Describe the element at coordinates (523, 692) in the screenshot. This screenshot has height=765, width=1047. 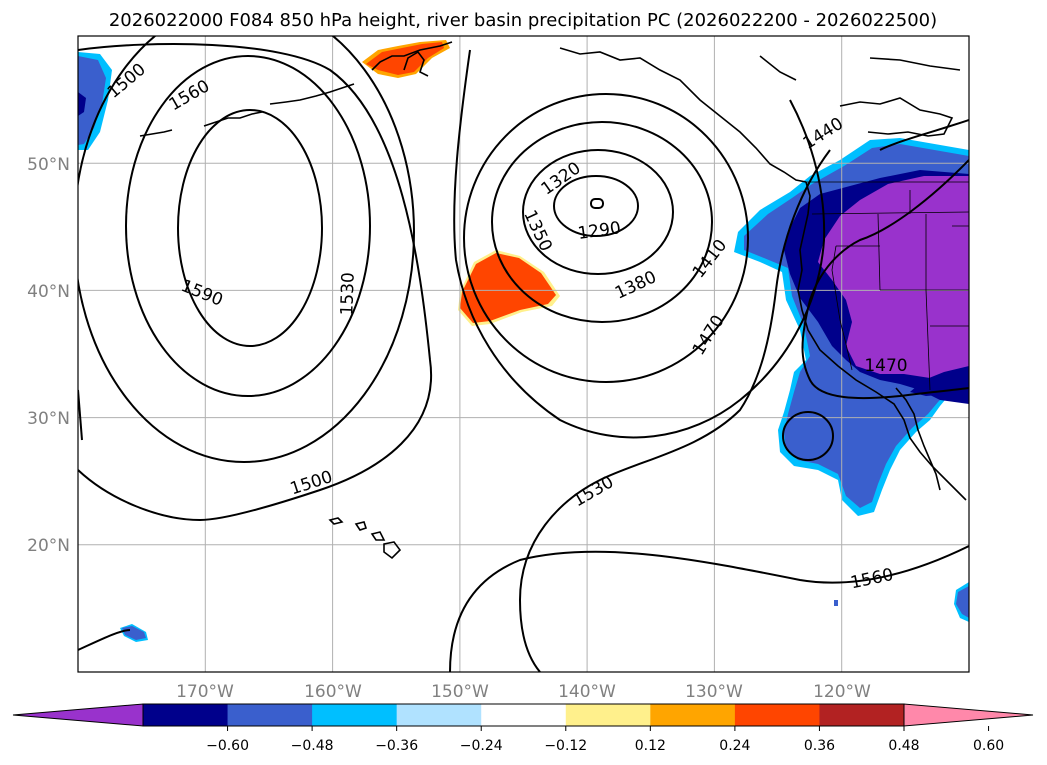
I see `longitude-labels: 170°W 160°W 150°W 140°W 130°W 120°W` at that location.